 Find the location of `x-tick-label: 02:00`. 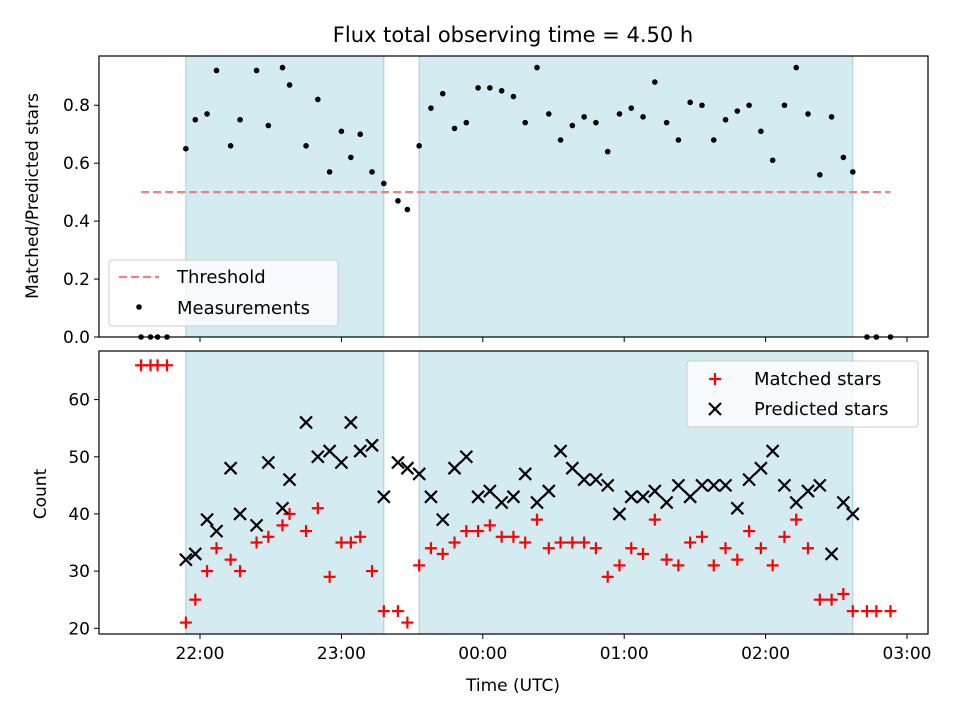

x-tick-label: 02:00 is located at coordinates (765, 654).